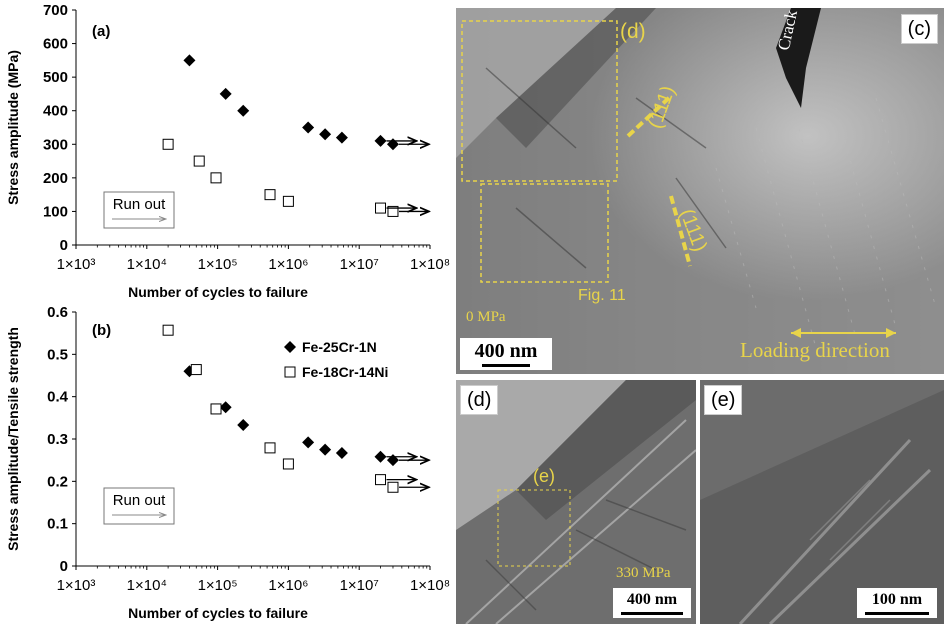 The image size is (948, 630). What do you see at coordinates (55, 77) in the screenshot?
I see `y-tick-label: 500` at bounding box center [55, 77].